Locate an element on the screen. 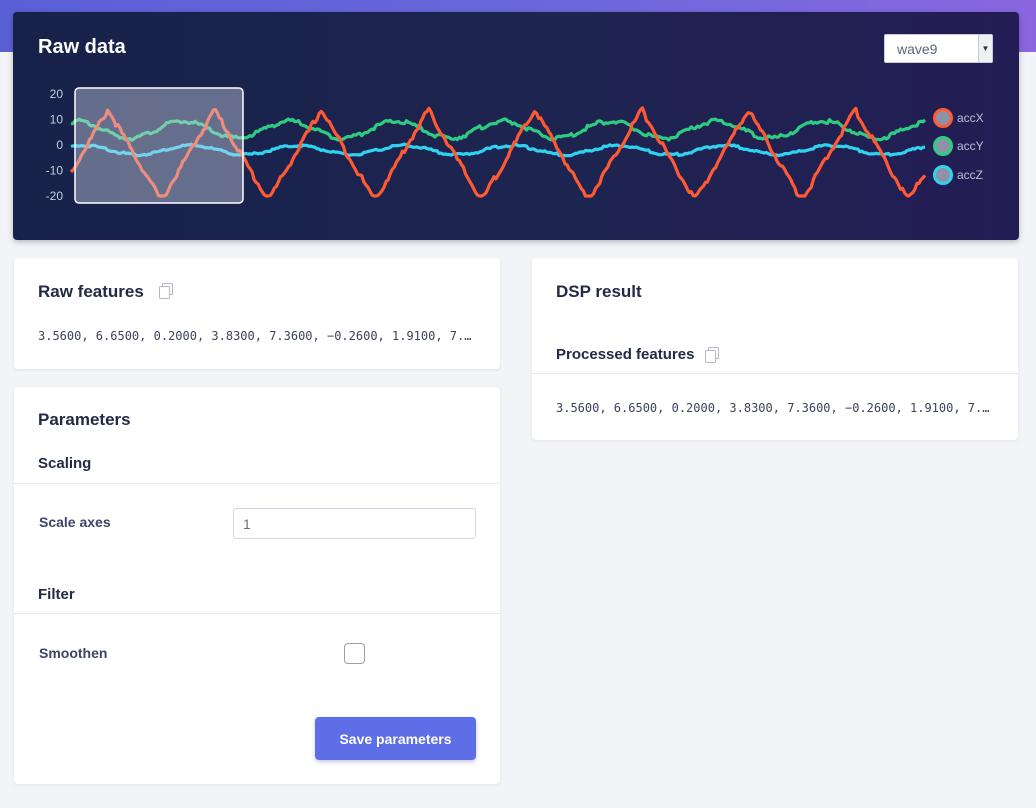  scaling-title: Scaling is located at coordinates (65, 463).